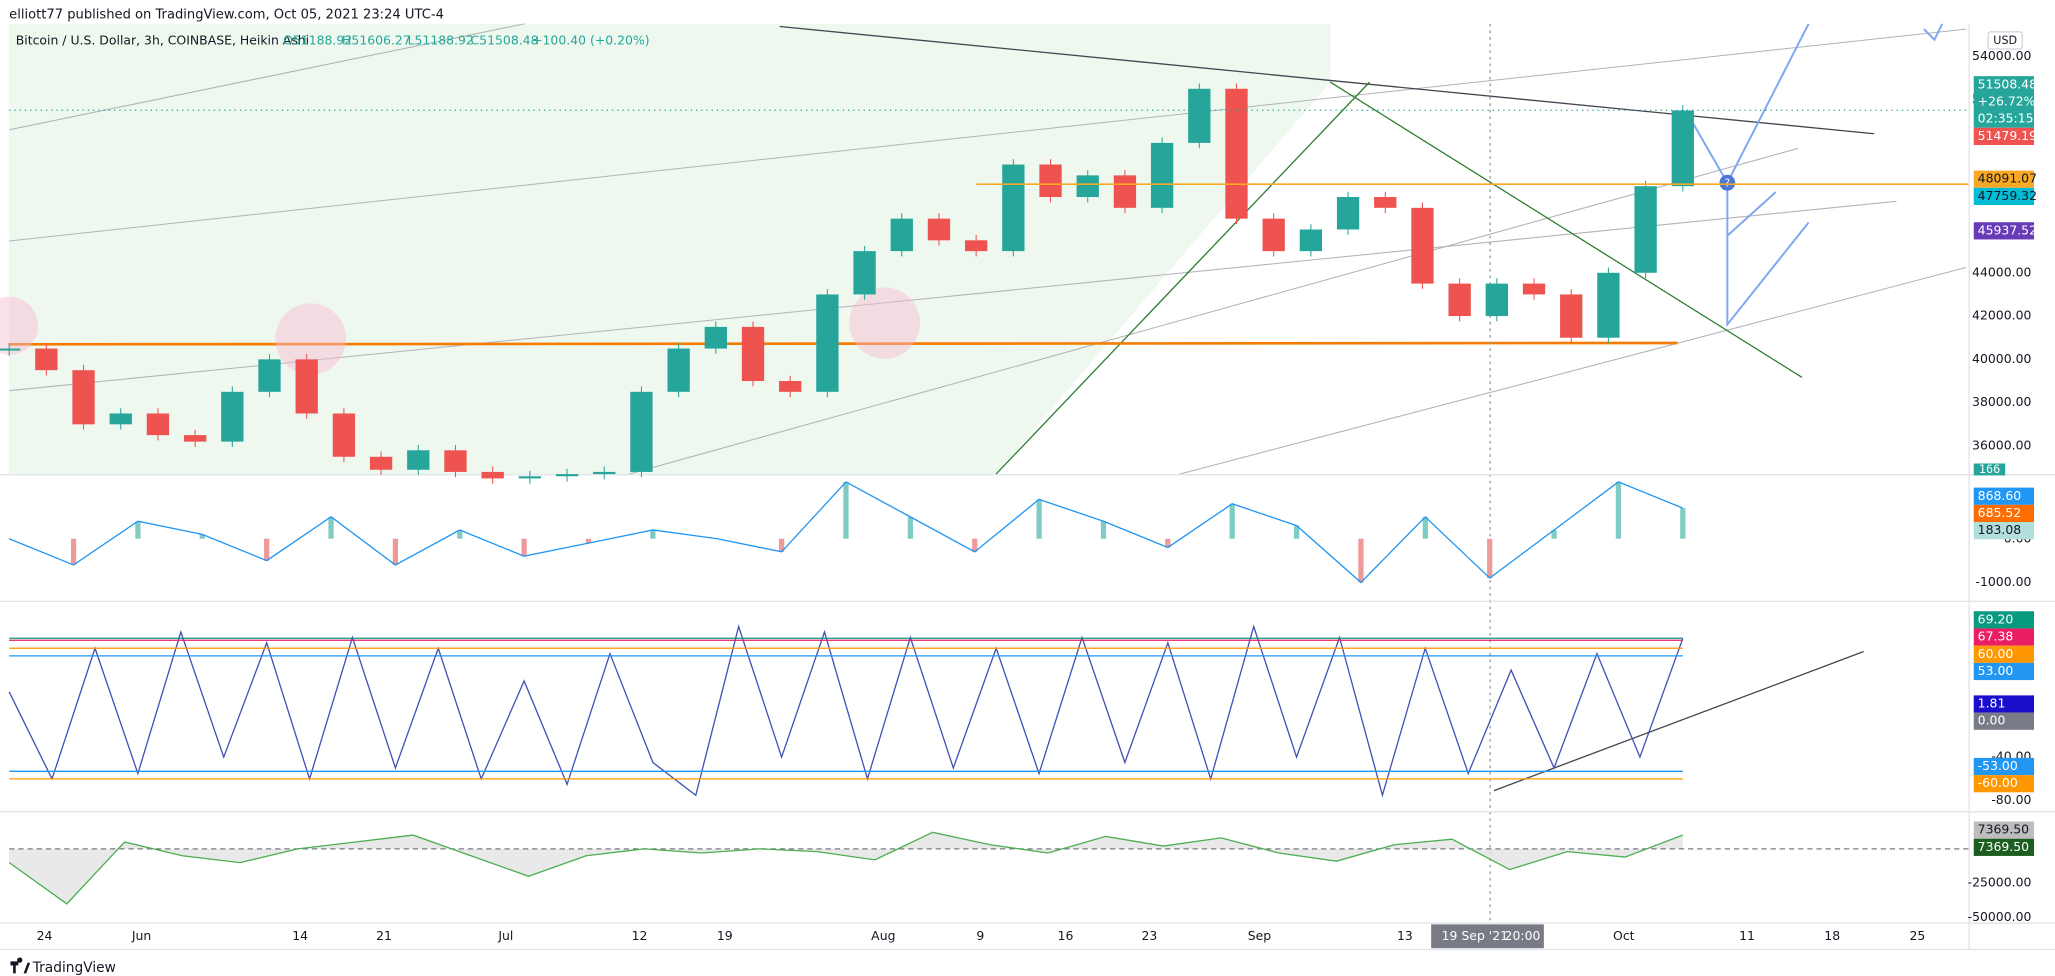 This screenshot has width=2055, height=976. I want to click on legend-change: +100.40 (+0.20%), so click(591, 40).